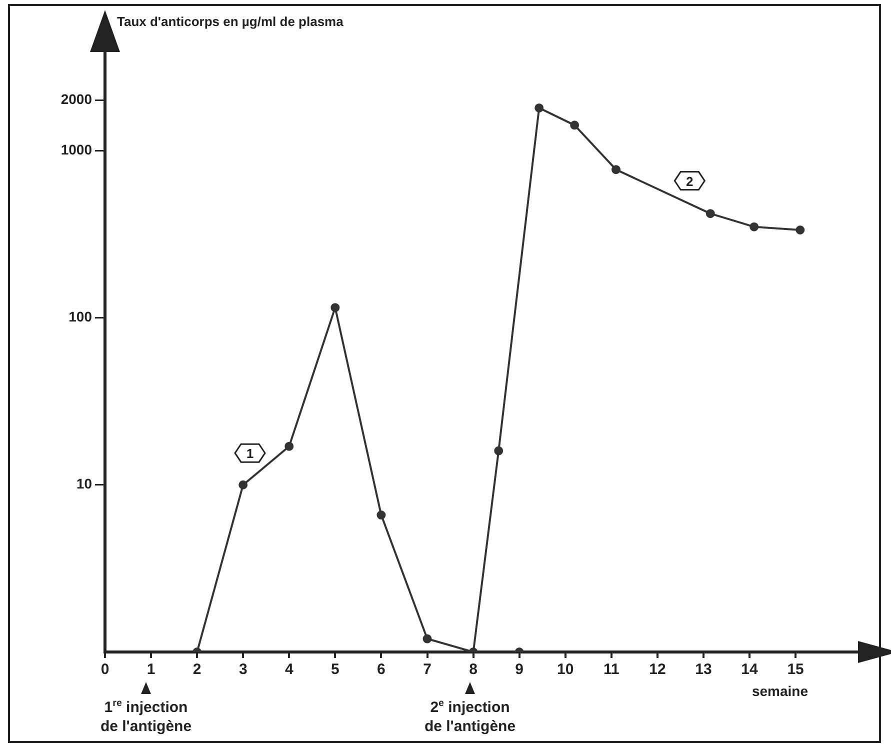 The height and width of the screenshot is (747, 891). Describe the element at coordinates (473, 669) in the screenshot. I see `x-tick-label: 8` at that location.